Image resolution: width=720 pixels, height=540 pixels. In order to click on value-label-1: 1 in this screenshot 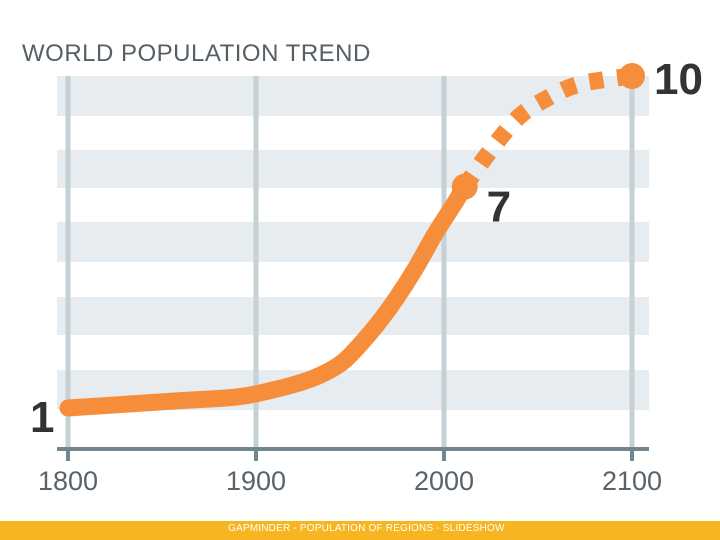, I will do `click(42, 417)`.